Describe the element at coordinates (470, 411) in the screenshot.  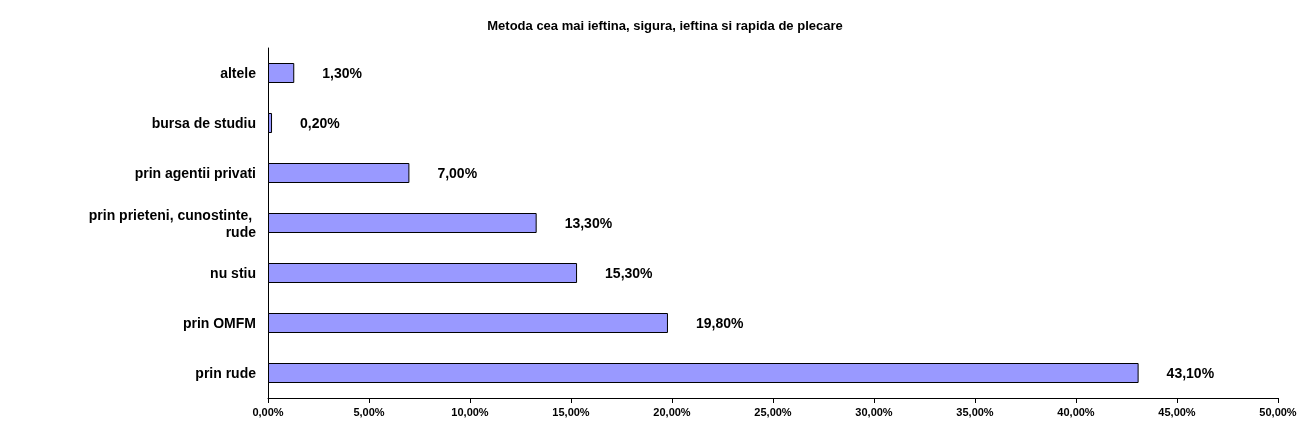
I see `x-tick-label: 10,00%` at that location.